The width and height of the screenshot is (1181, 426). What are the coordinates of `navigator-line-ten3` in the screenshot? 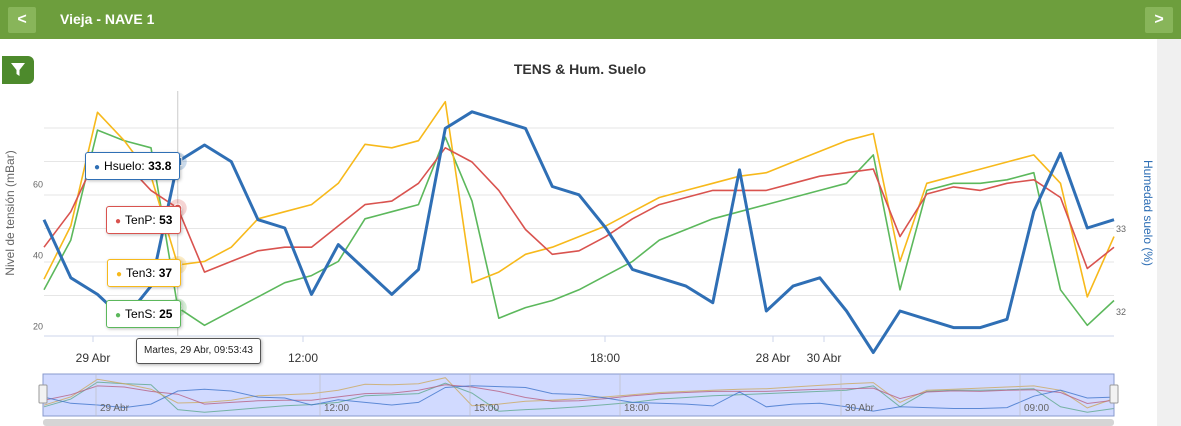 It's located at (579, 393).